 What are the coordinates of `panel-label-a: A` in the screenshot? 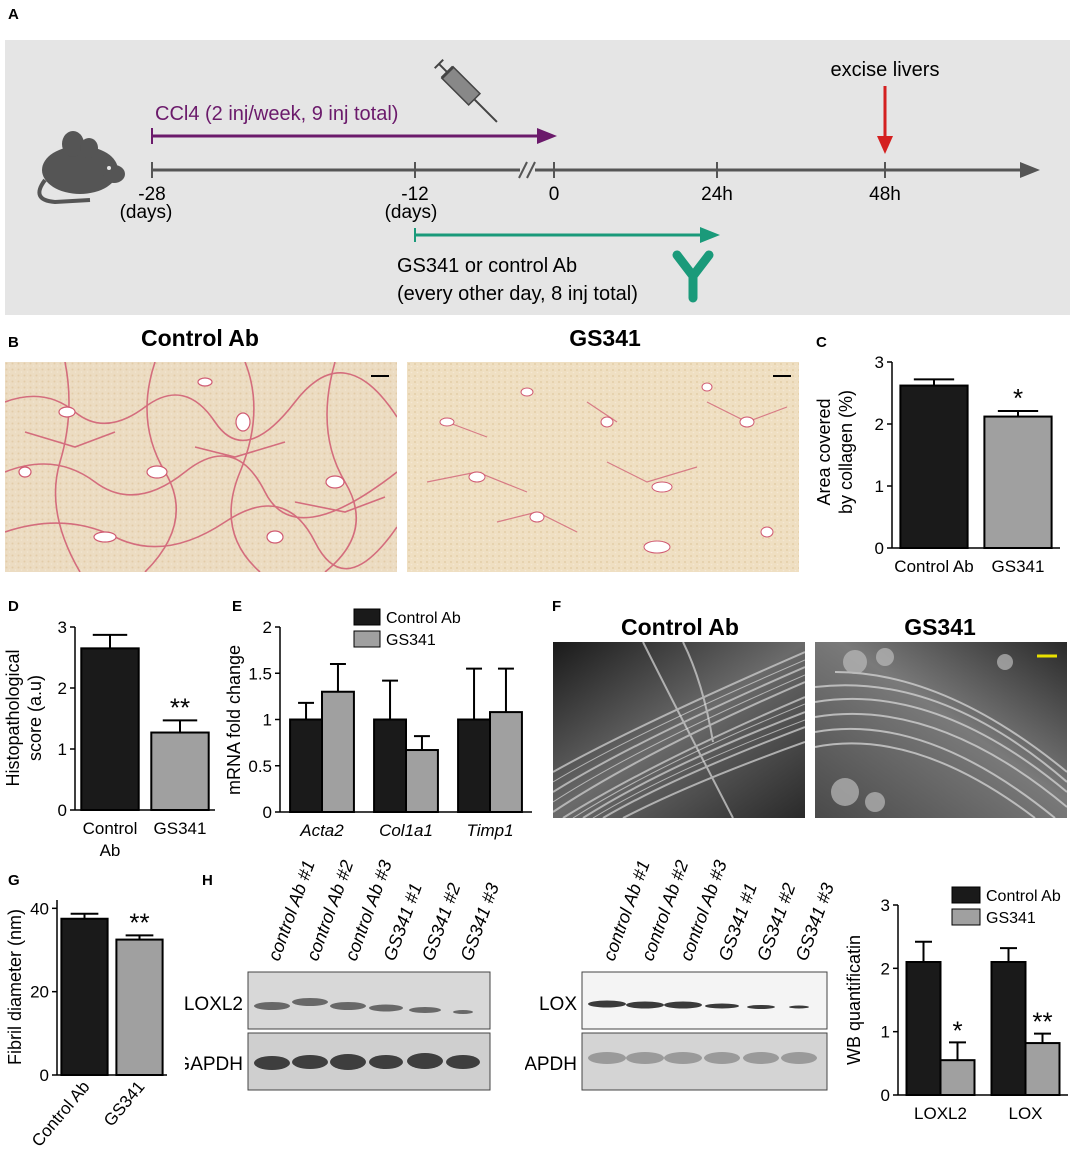 It's located at (13, 14).